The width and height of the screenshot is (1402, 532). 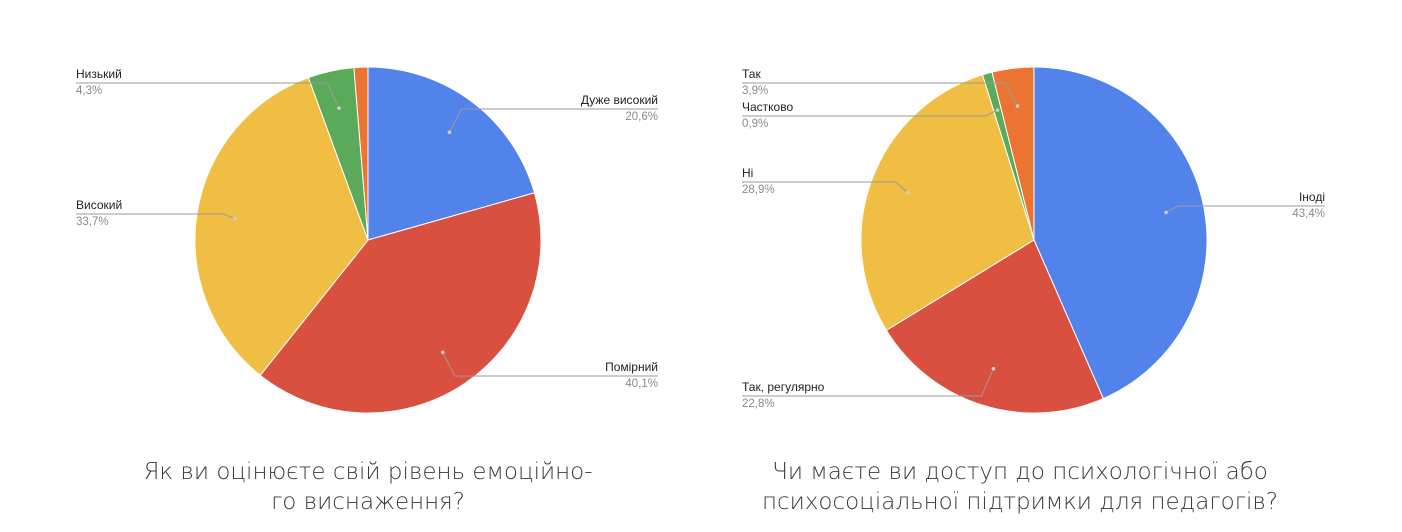 I want to click on slice-label: Іноді, so click(x=1312, y=197).